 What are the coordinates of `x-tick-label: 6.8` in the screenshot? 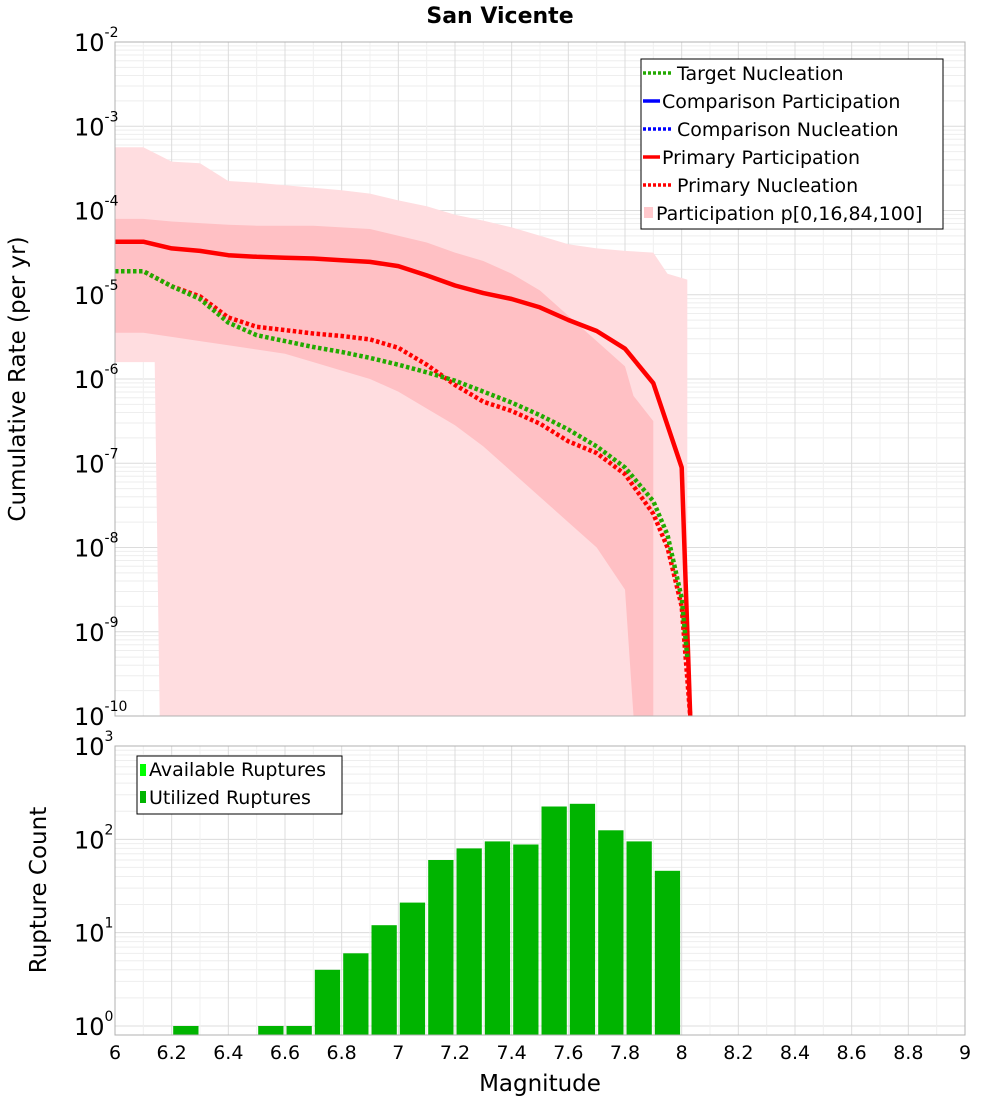 It's located at (342, 1053).